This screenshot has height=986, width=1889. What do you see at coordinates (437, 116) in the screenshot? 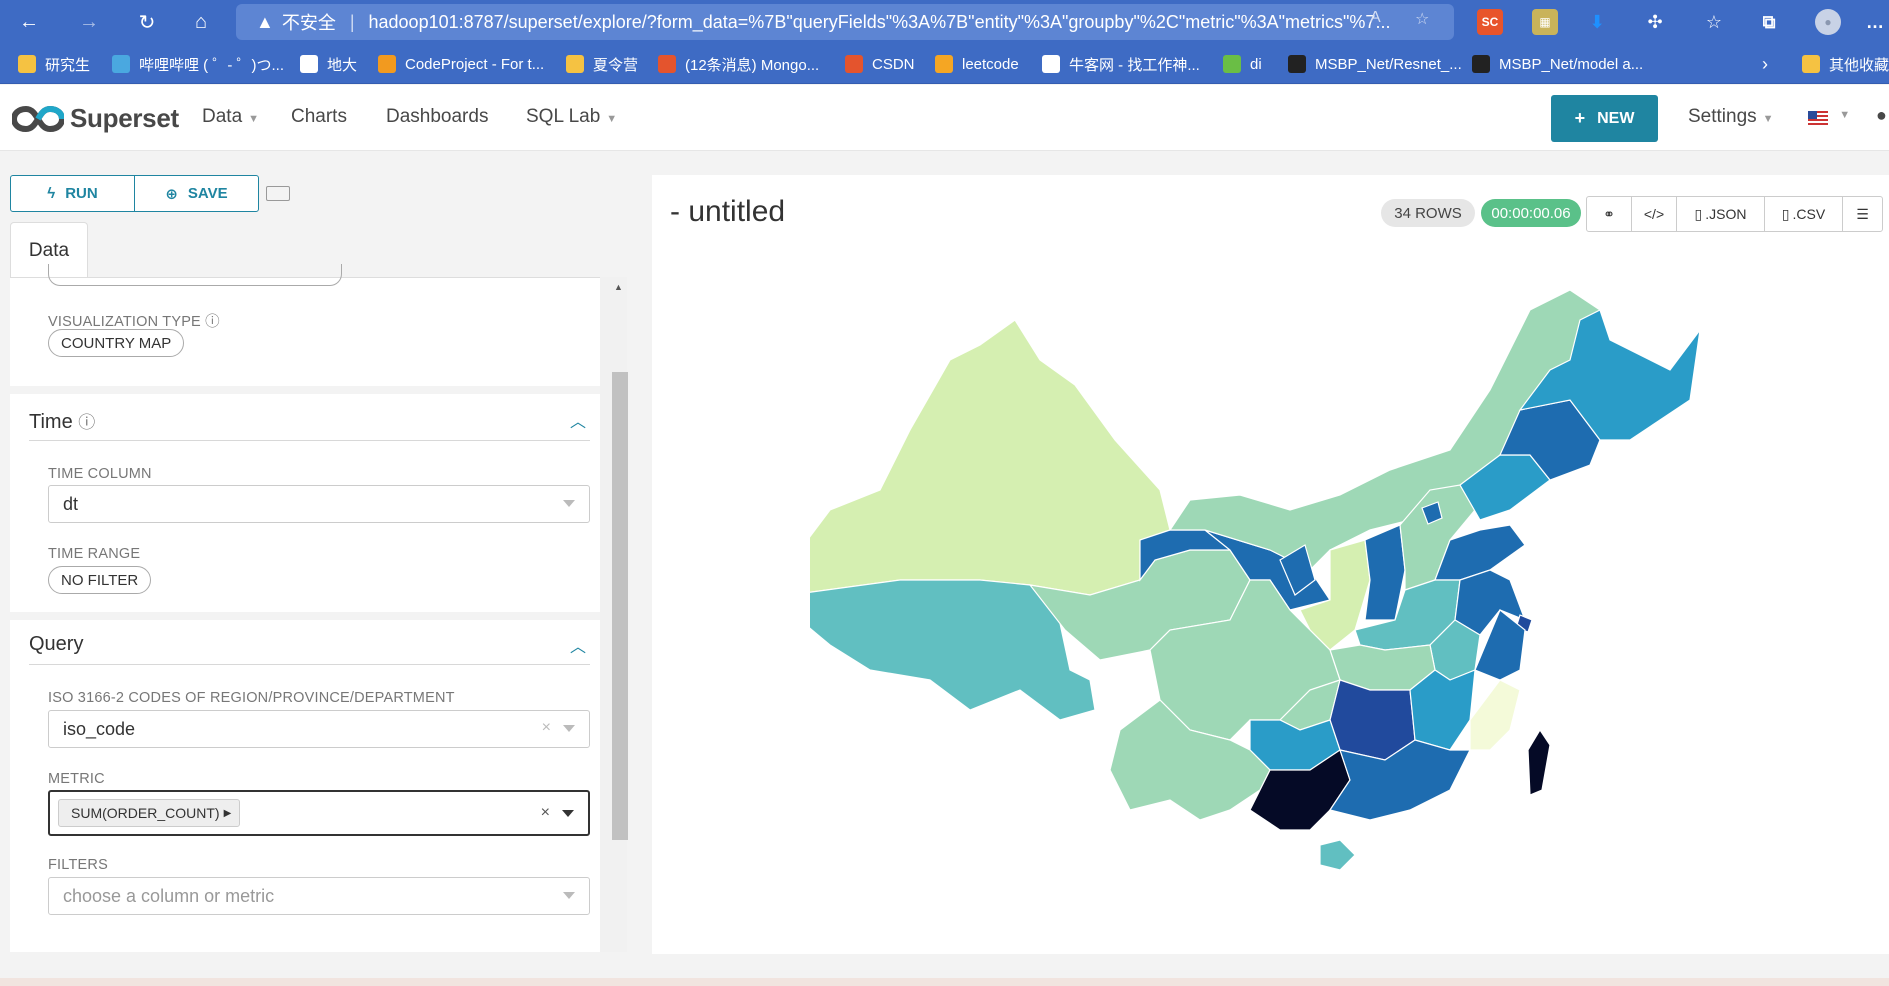
I see `menu-dashboards: Dashboards` at bounding box center [437, 116].